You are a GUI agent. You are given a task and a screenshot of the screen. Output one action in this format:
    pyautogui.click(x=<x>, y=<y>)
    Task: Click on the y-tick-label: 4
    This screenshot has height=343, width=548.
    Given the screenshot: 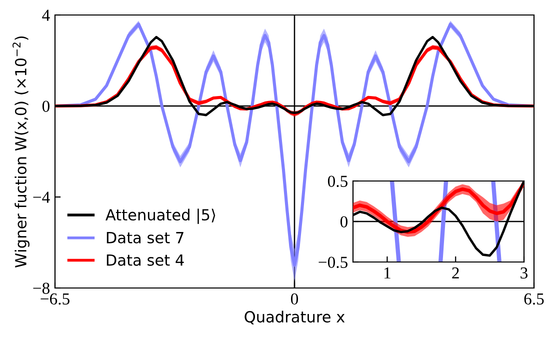 What is the action you would take?
    pyautogui.click(x=46, y=15)
    